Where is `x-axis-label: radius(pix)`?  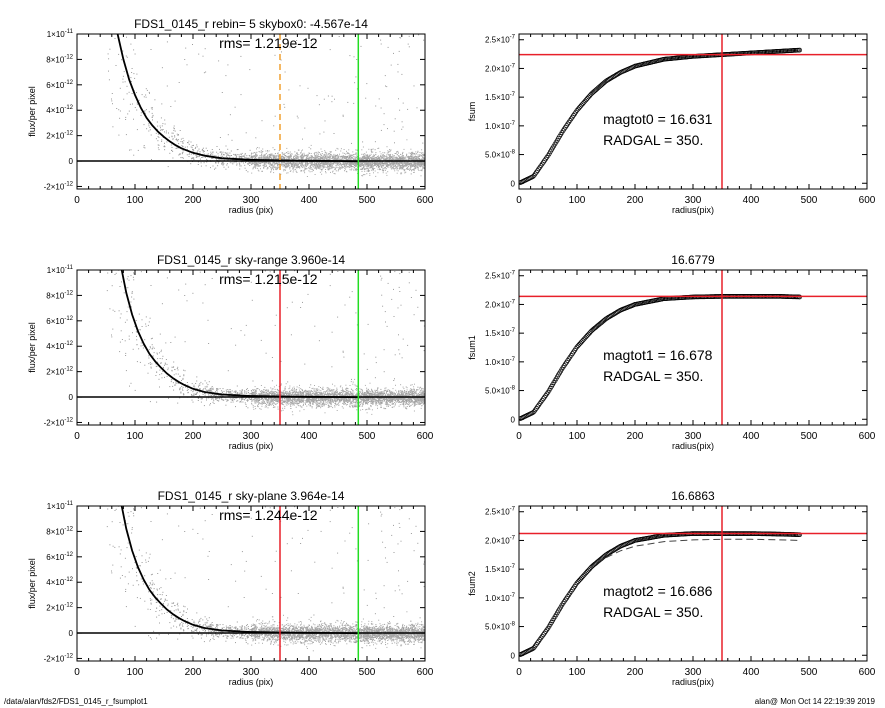
x-axis-label: radius(pix) is located at coordinates (693, 210).